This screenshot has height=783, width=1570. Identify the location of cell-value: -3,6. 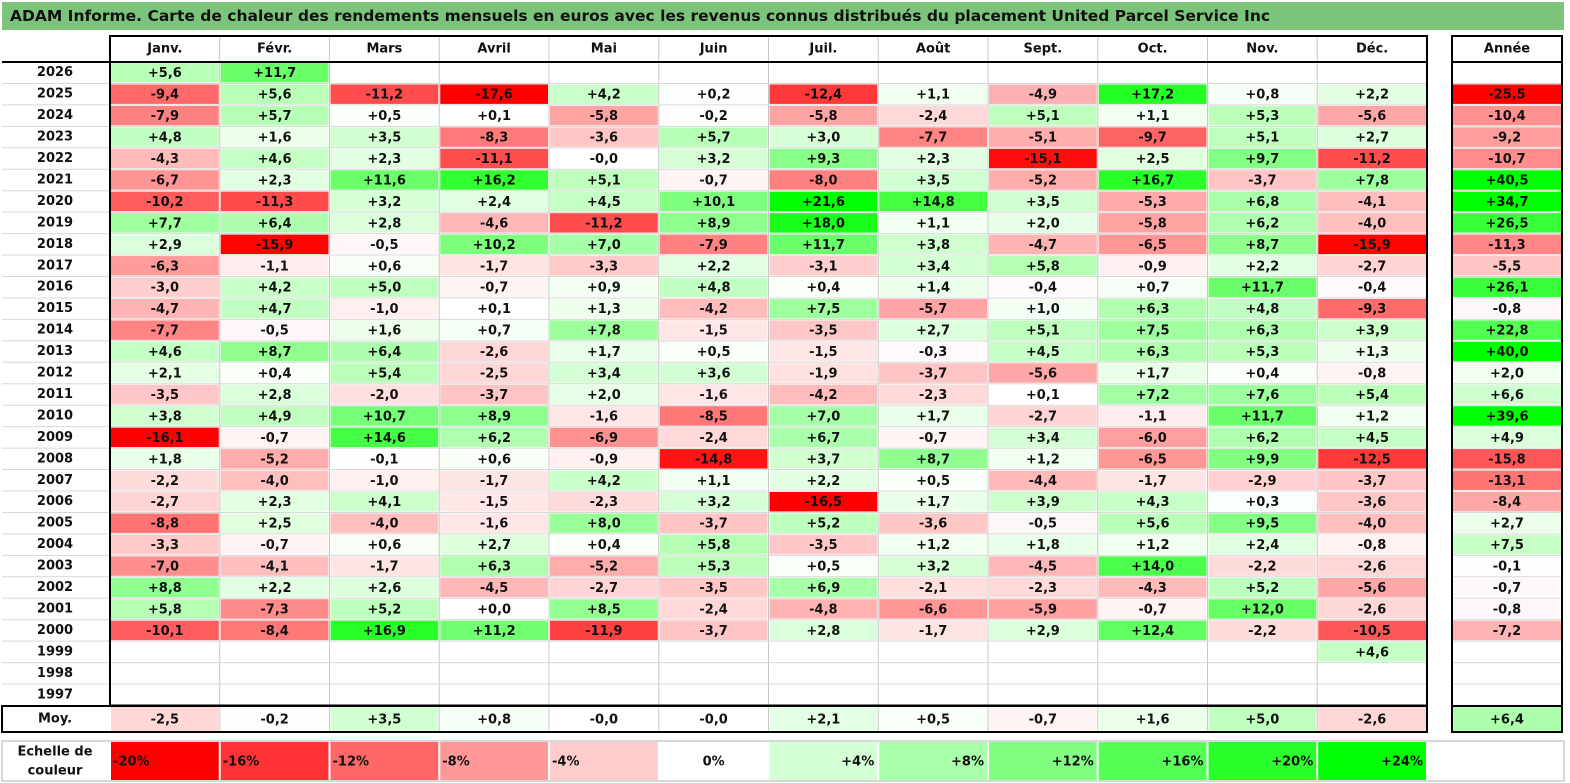
(604, 138).